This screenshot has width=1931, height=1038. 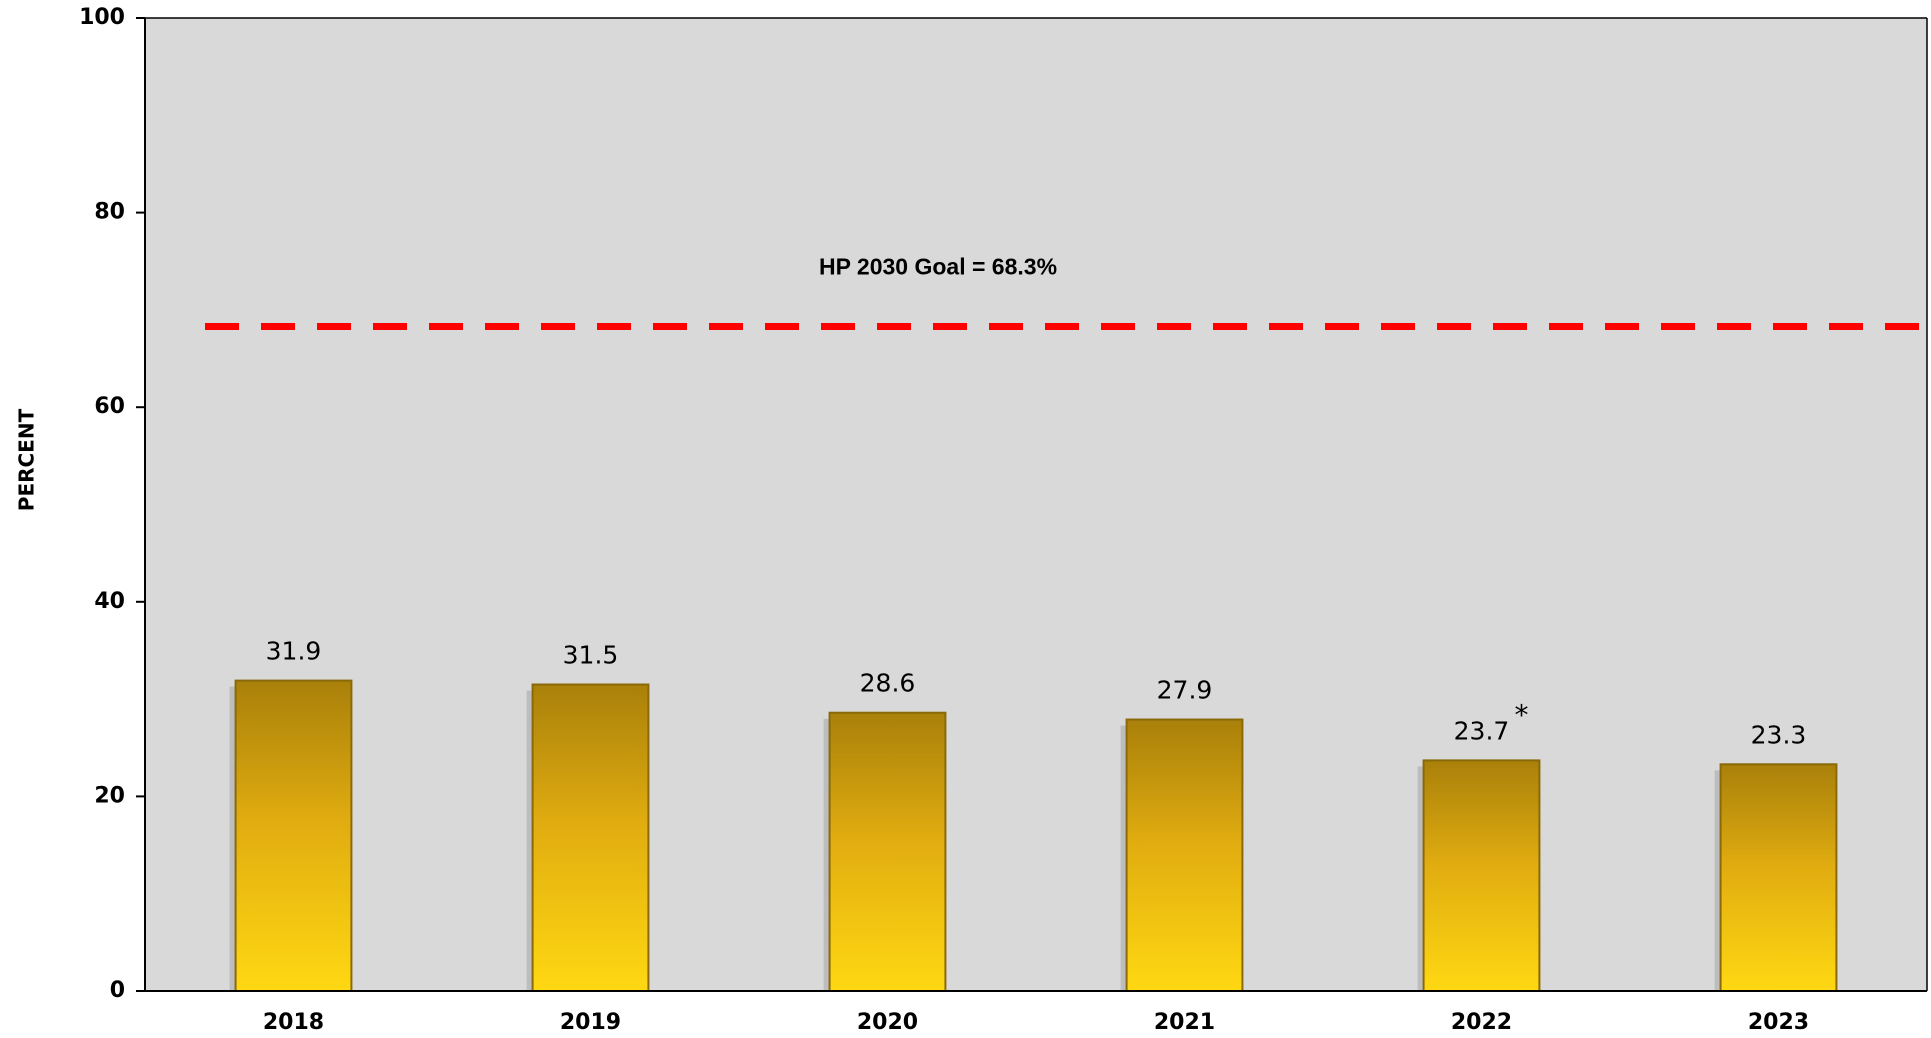 What do you see at coordinates (109, 795) in the screenshot?
I see `y-tick-label: 20` at bounding box center [109, 795].